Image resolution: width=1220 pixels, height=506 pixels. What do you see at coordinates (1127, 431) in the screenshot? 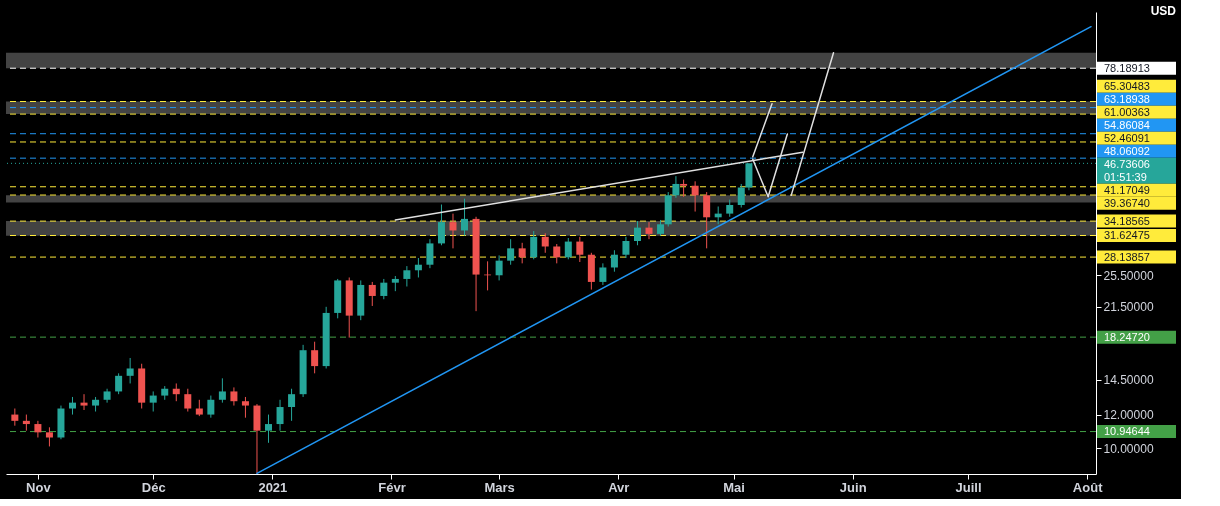
I see `ref-line-label: 10.94644` at bounding box center [1127, 431].